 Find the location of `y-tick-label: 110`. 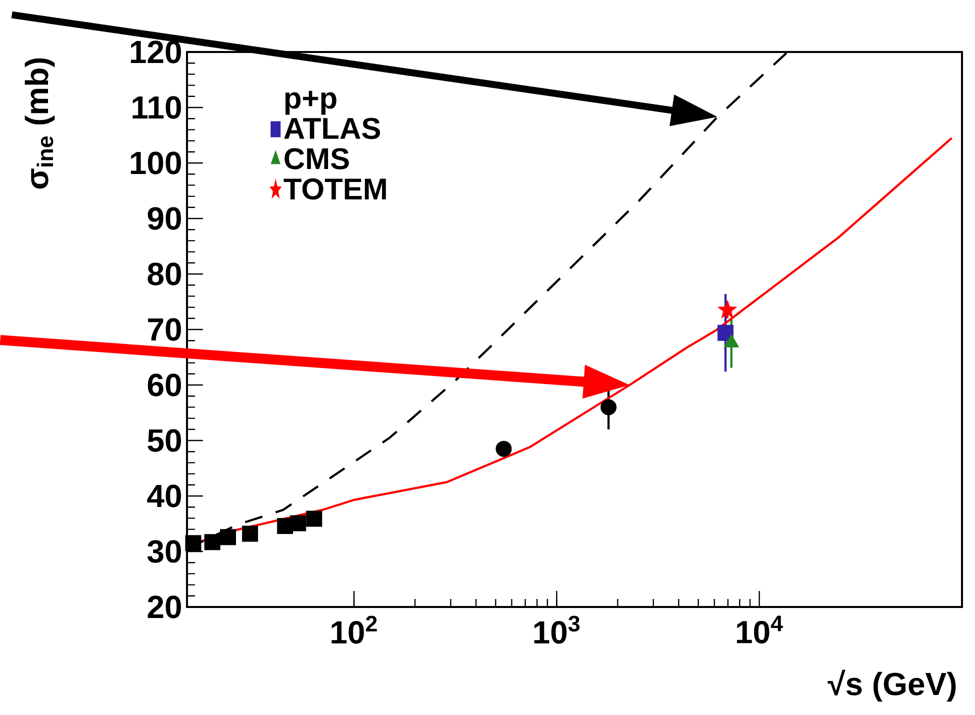

y-tick-label: 110 is located at coordinates (156, 107).